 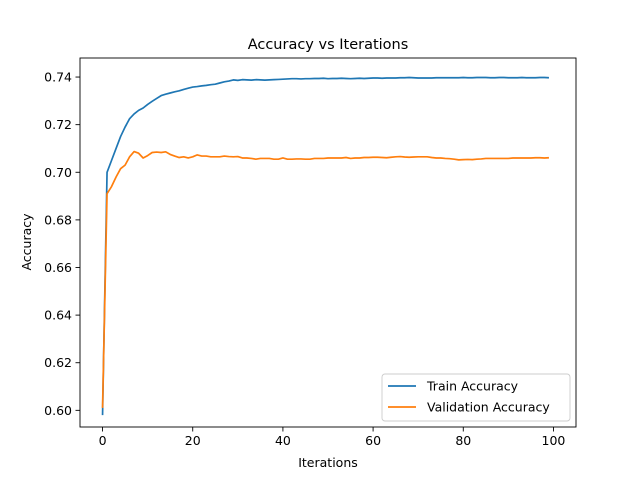 What do you see at coordinates (373, 440) in the screenshot?
I see `x-tick-label: 60` at bounding box center [373, 440].